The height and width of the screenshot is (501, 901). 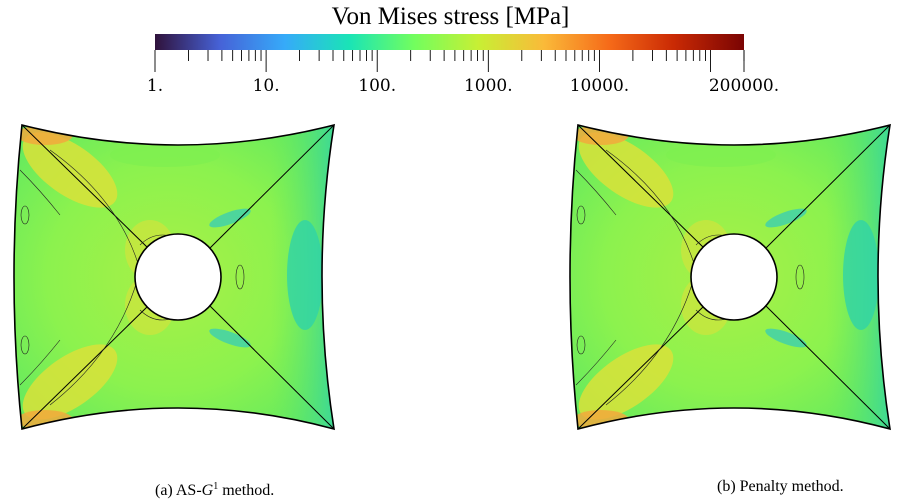 What do you see at coordinates (207, 490) in the screenshot?
I see `caption-a-symbol: G` at bounding box center [207, 490].